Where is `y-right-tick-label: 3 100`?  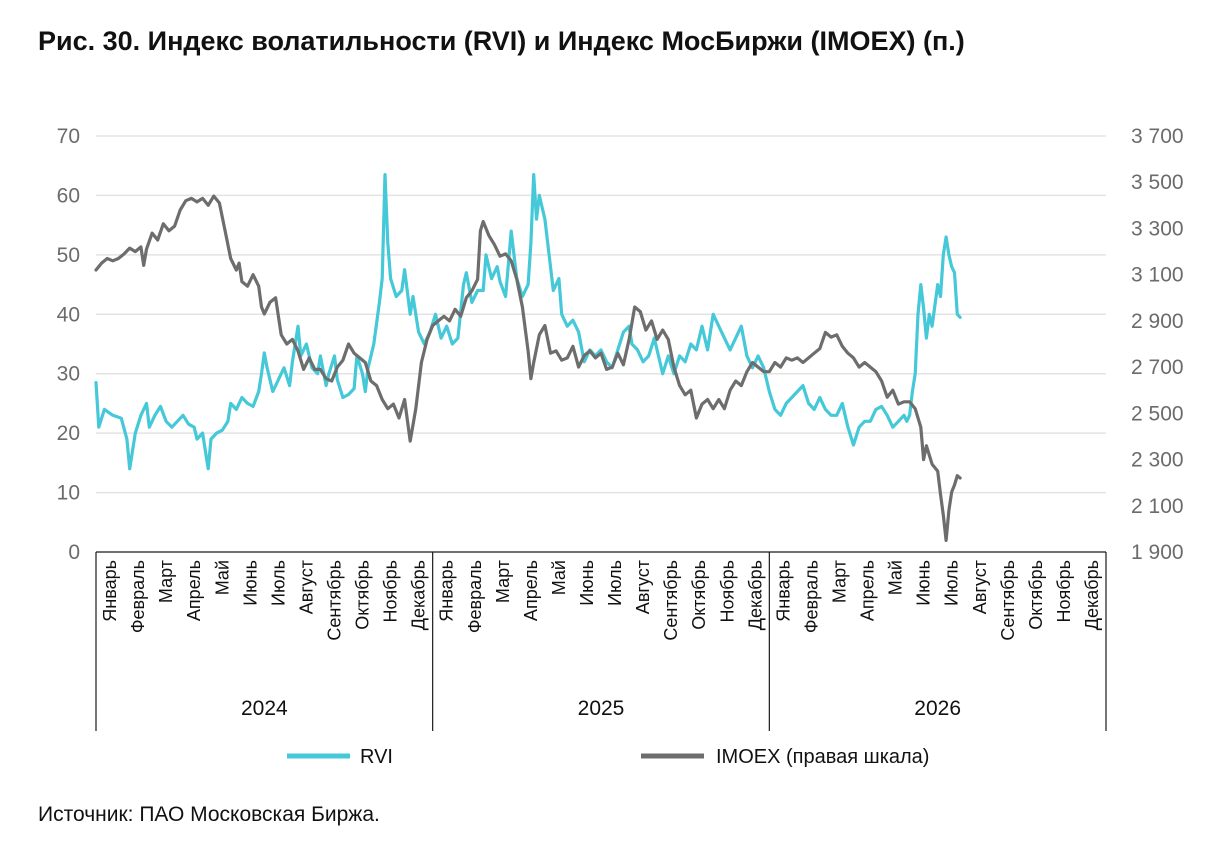 y-right-tick-label: 3 100 is located at coordinates (1157, 275).